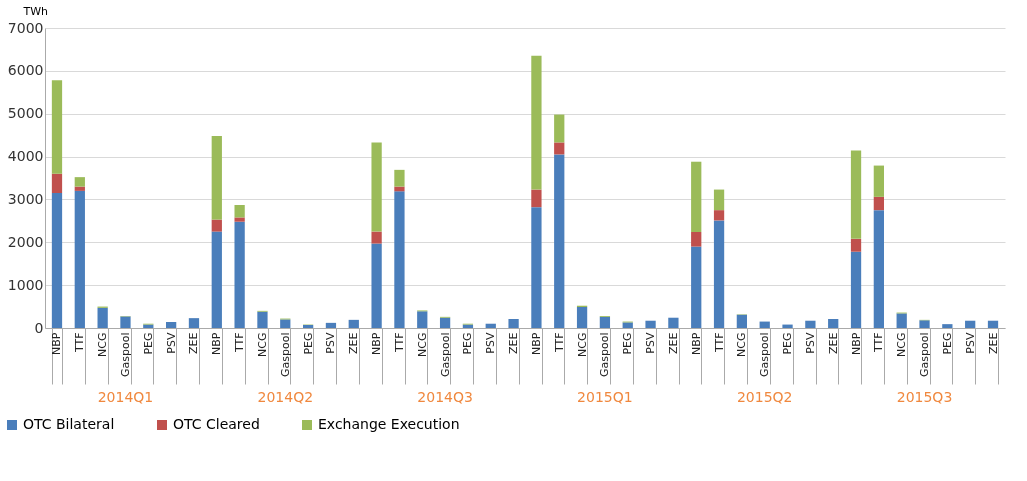 The width and height of the screenshot is (1027, 481). I want to click on y-tick-label: 5000, so click(25, 113).